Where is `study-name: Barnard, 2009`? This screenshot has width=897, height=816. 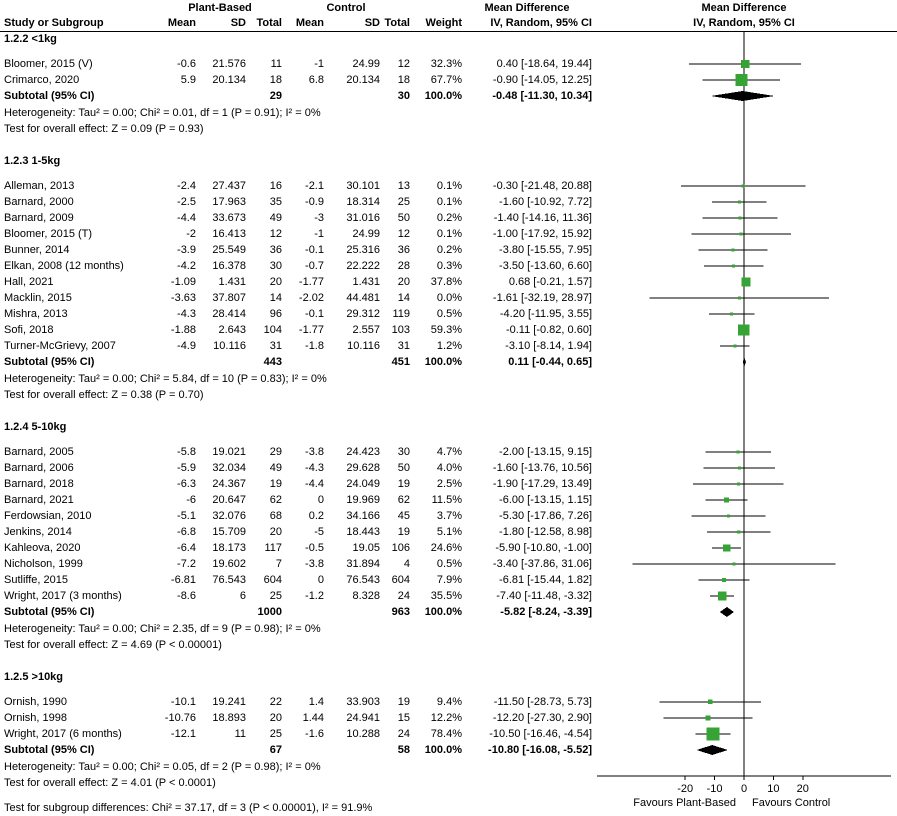
study-name: Barnard, 2009 is located at coordinates (39, 218).